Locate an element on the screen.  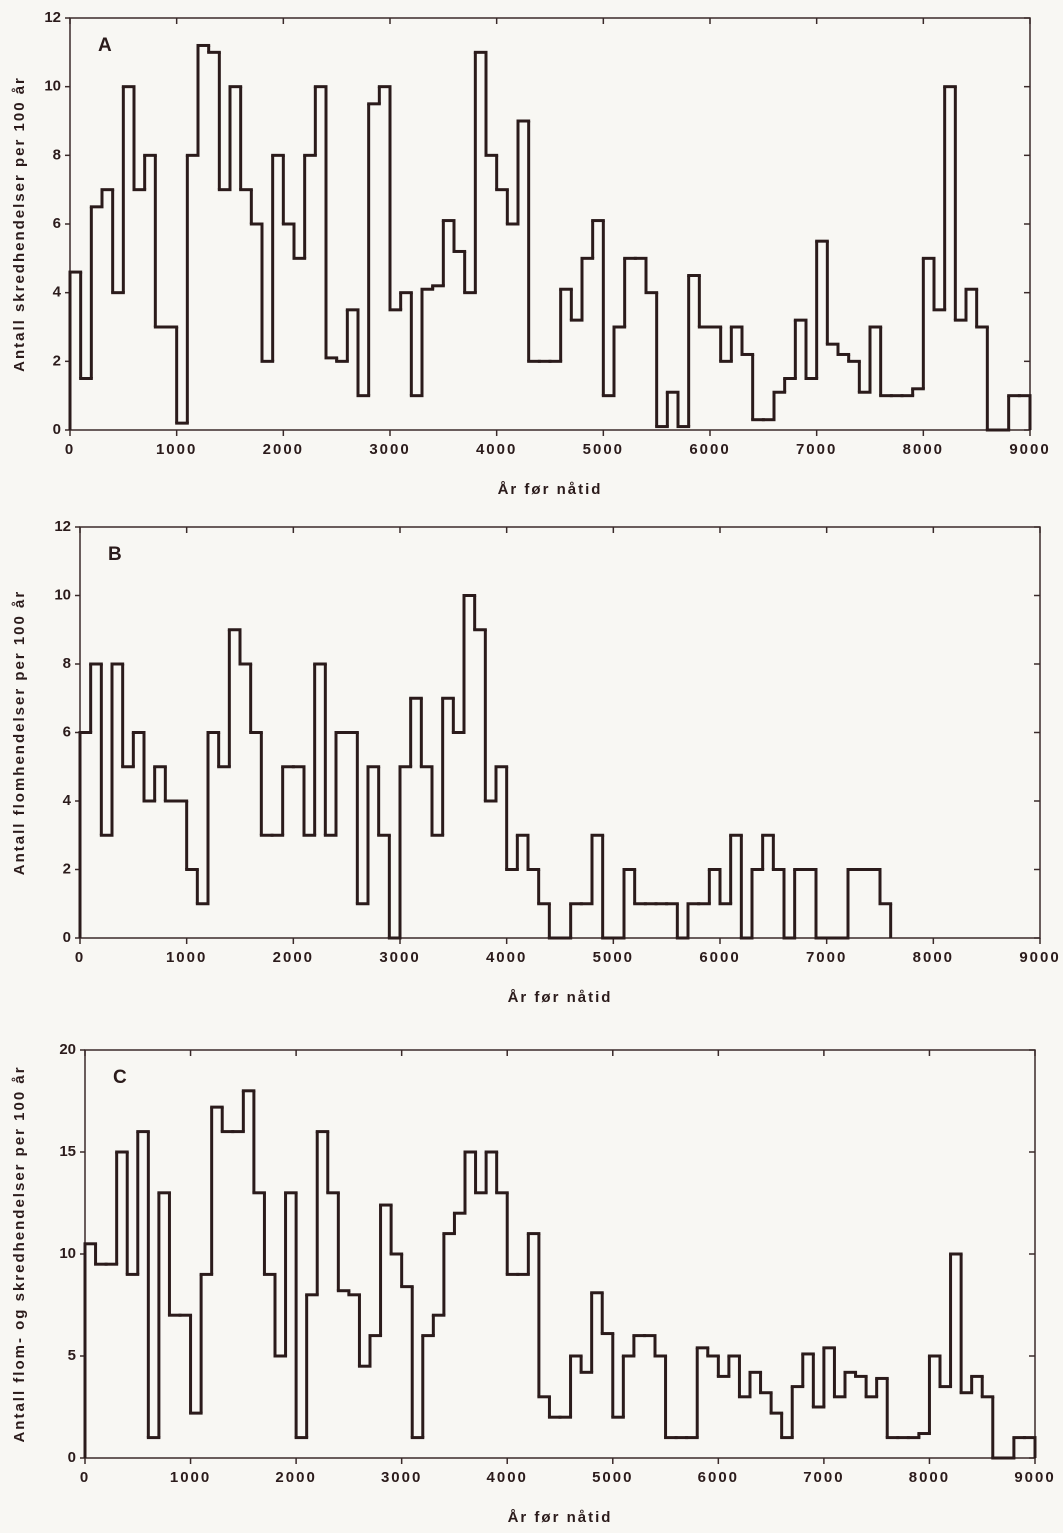
panel-label: A is located at coordinates (105, 45).